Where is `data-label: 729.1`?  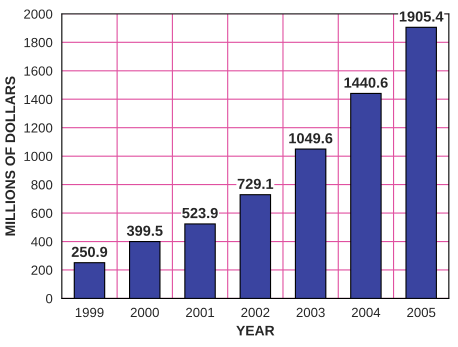
data-label: 729.1 is located at coordinates (256, 184).